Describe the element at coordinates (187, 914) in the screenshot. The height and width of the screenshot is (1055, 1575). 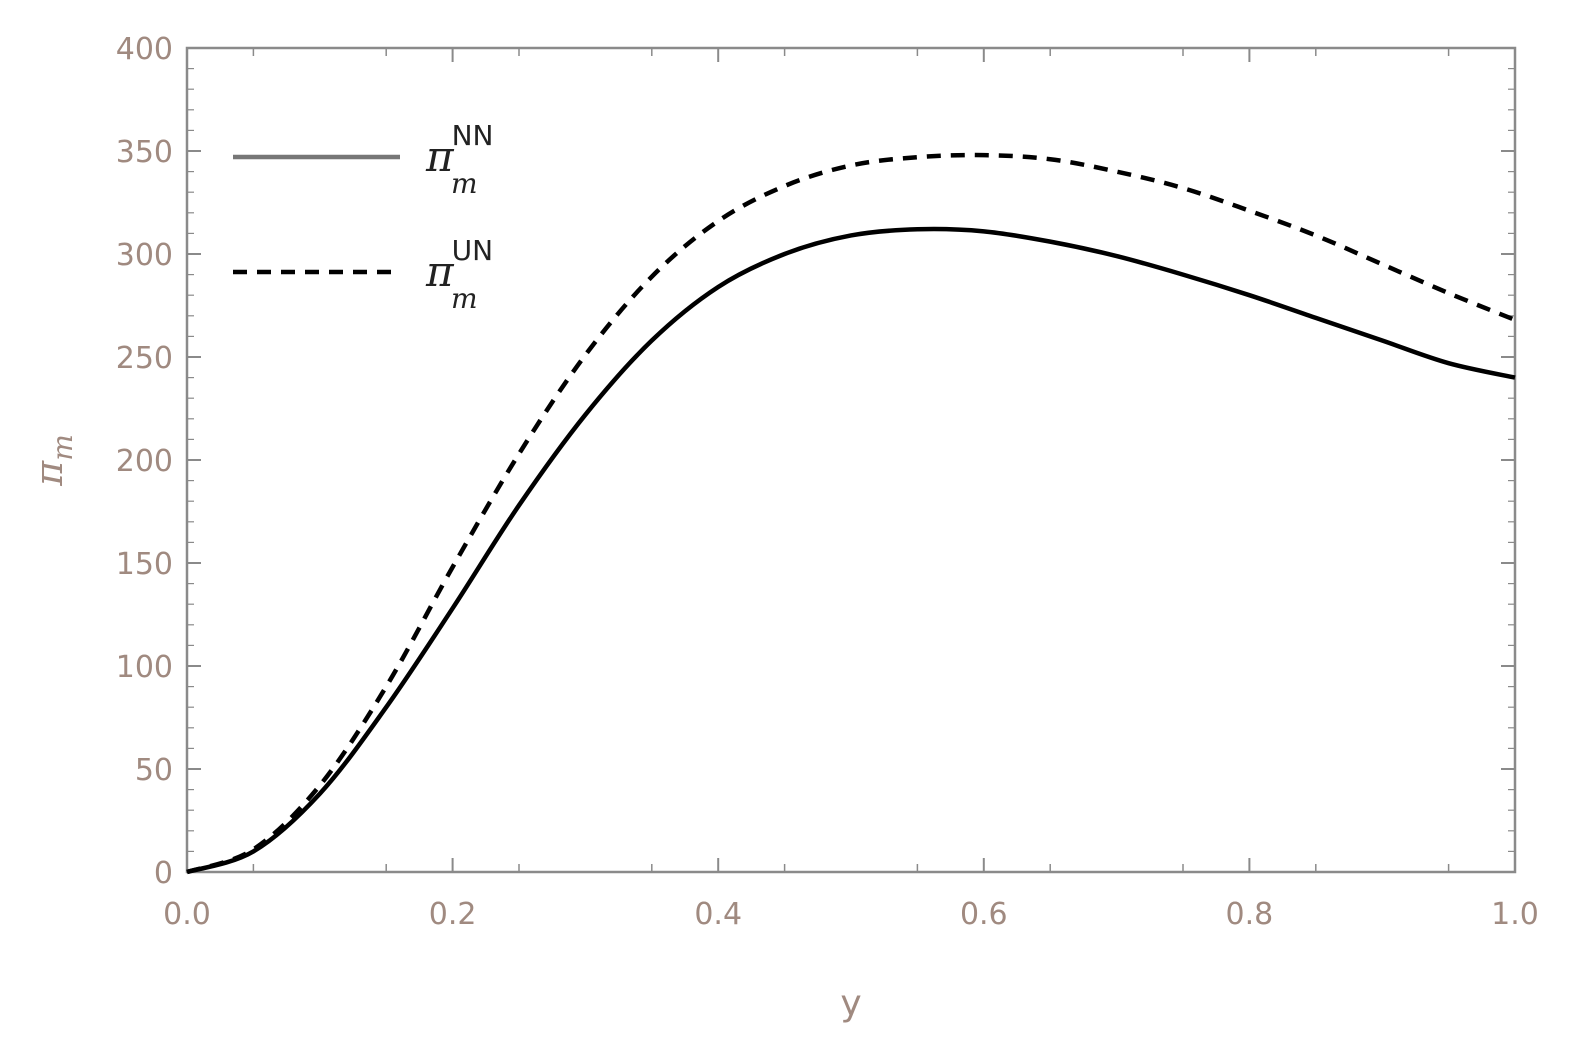
I see `x-tick-label: 0.0` at that location.